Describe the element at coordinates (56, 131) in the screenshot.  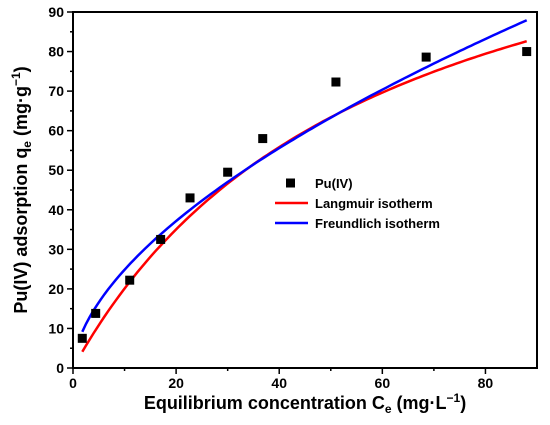
I see `y-tick-label: 60` at that location.